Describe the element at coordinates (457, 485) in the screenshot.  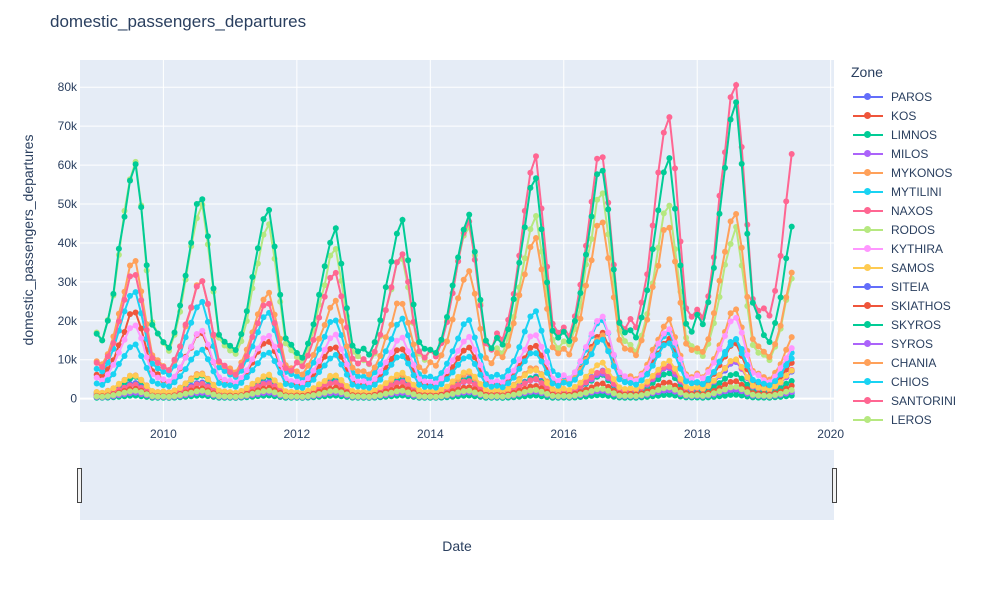
I see `range-slider` at that location.